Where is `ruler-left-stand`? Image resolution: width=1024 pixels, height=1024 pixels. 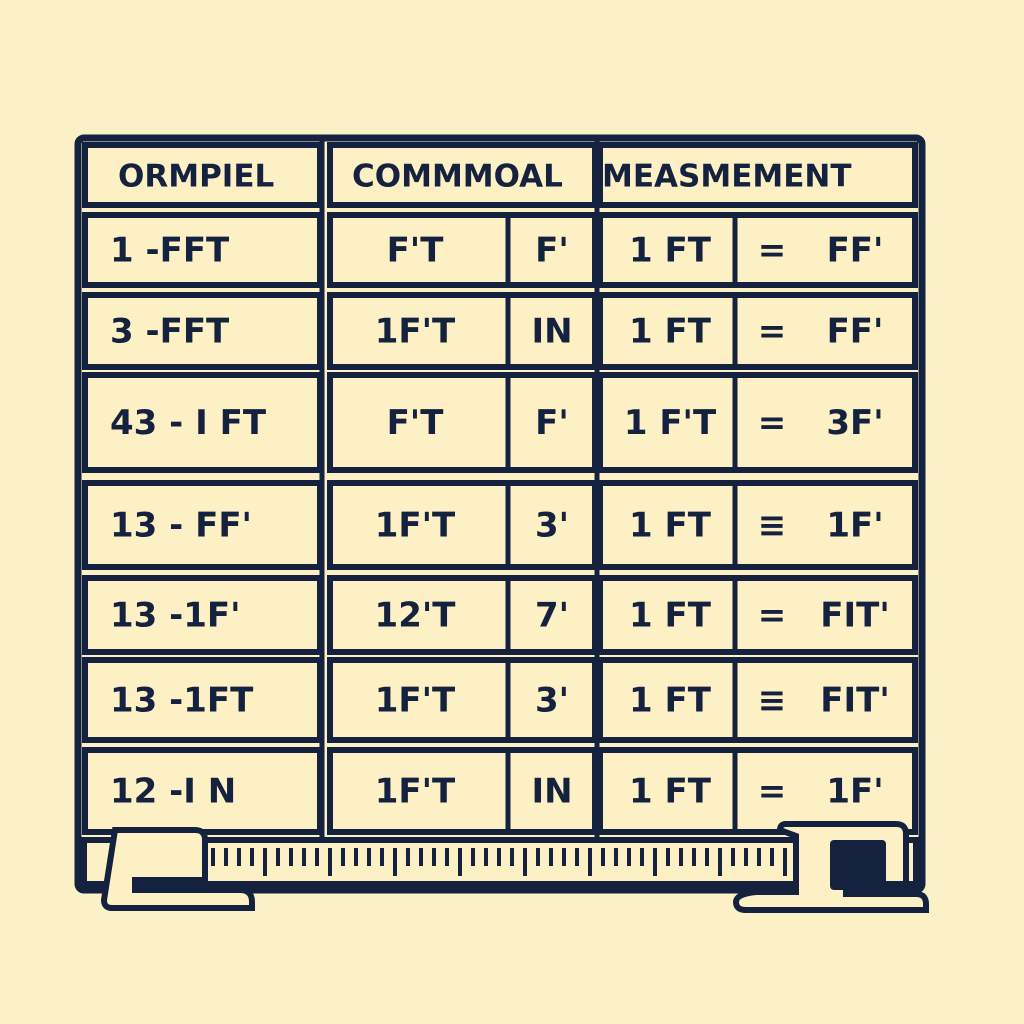
ruler-left-stand is located at coordinates (177, 869).